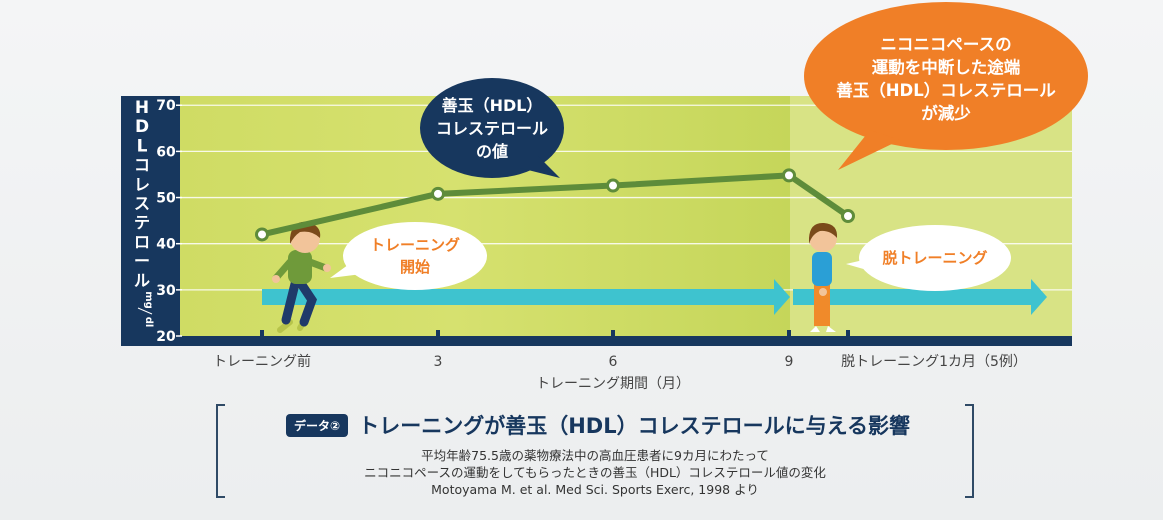 The image size is (1163, 520). I want to click on y-axis-label-char: ロ, so click(142, 241).